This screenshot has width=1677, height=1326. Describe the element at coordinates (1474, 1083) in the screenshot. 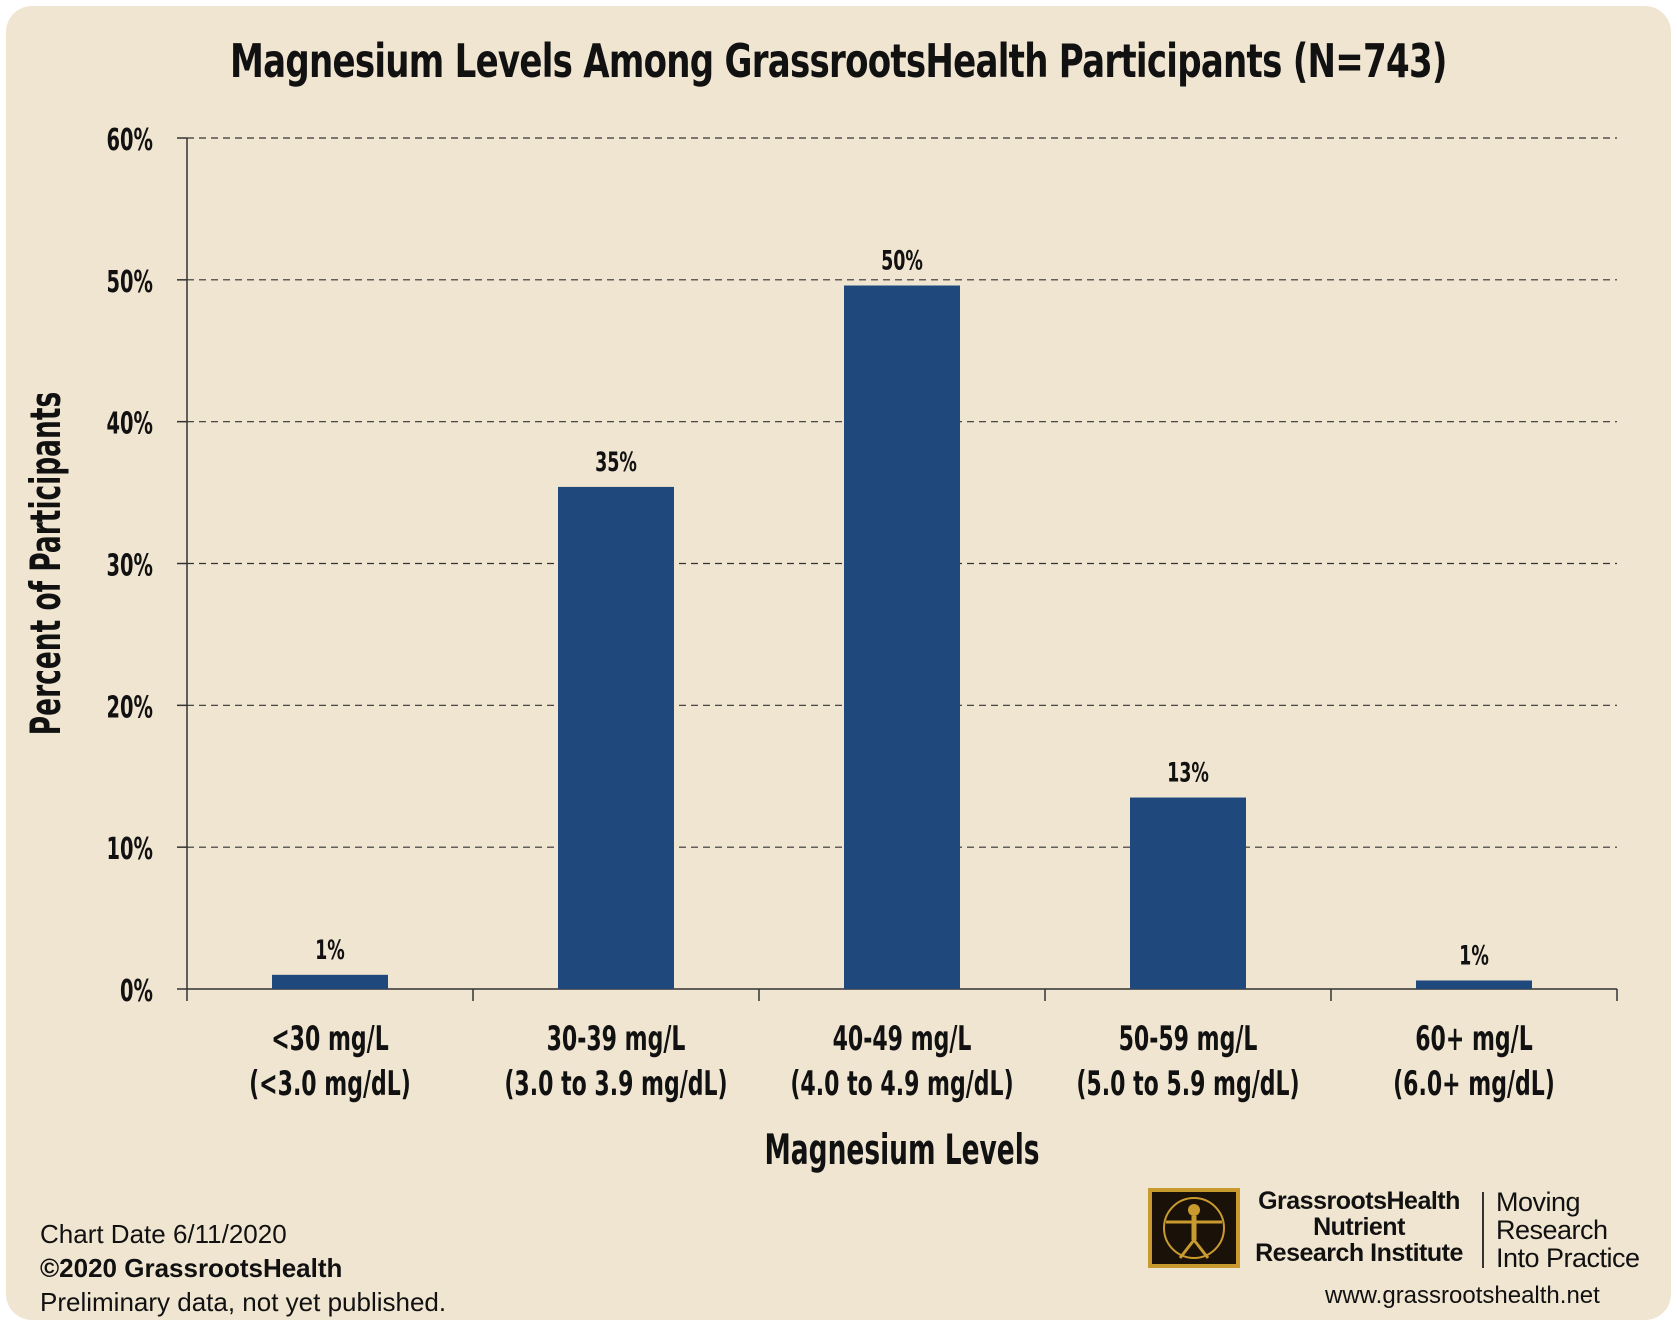

I see `x-tick-label: (6.0+ mg/dL)` at that location.